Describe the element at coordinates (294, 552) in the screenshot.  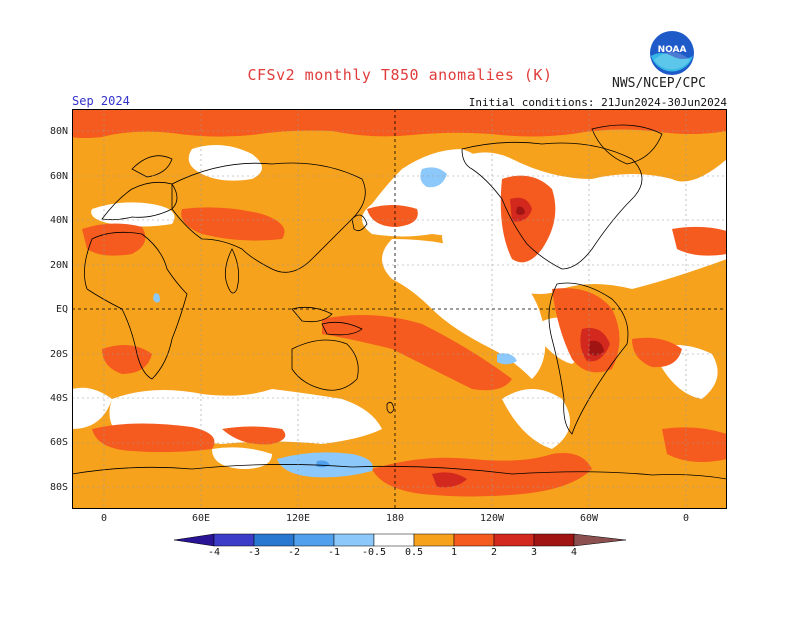
I see `colorbar-label: -2` at that location.